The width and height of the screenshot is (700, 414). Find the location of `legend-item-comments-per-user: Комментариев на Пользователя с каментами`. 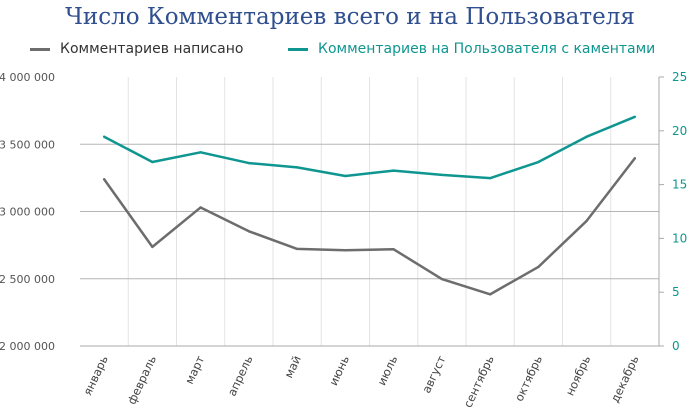

legend-item-comments-per-user: Комментариев на Пользователя с каментами is located at coordinates (471, 49).